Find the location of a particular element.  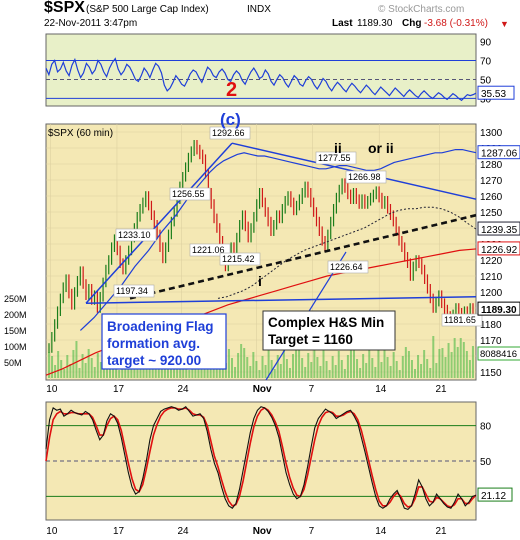

price-label: 1197.34 is located at coordinates (132, 291).